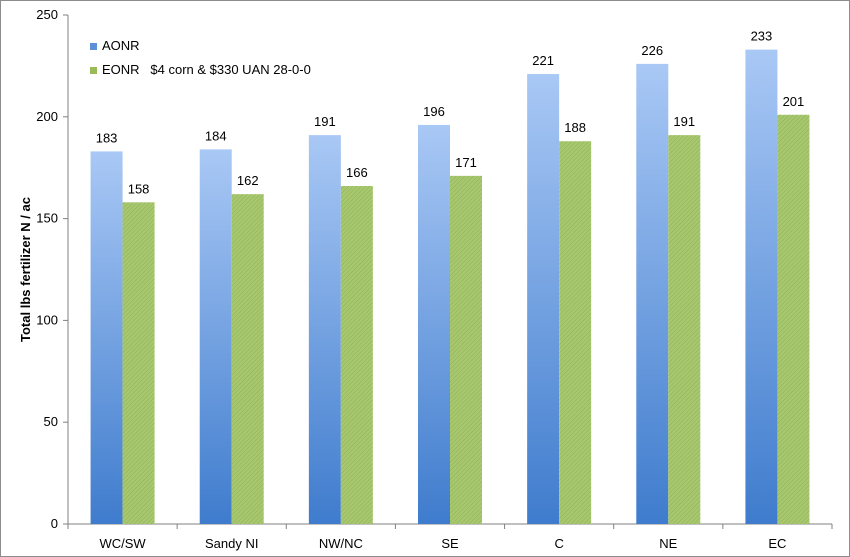  Describe the element at coordinates (47, 218) in the screenshot. I see `y-tick-label: 150` at that location.